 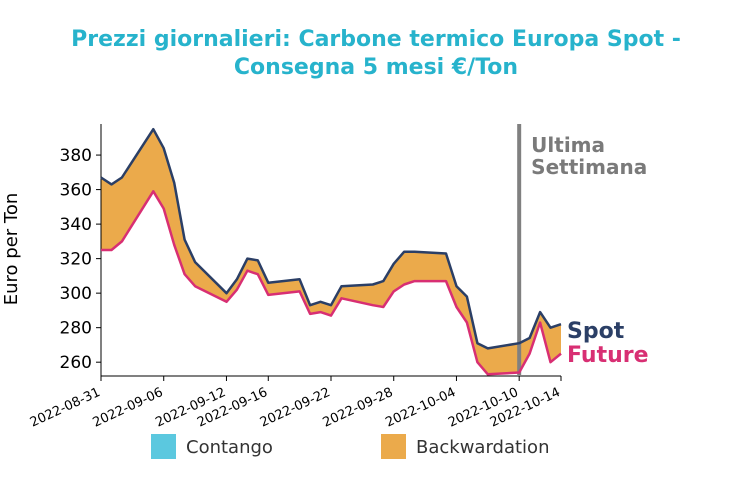 What do you see at coordinates (568, 145) in the screenshot?
I see `annotation-line1: Ultima` at bounding box center [568, 145].